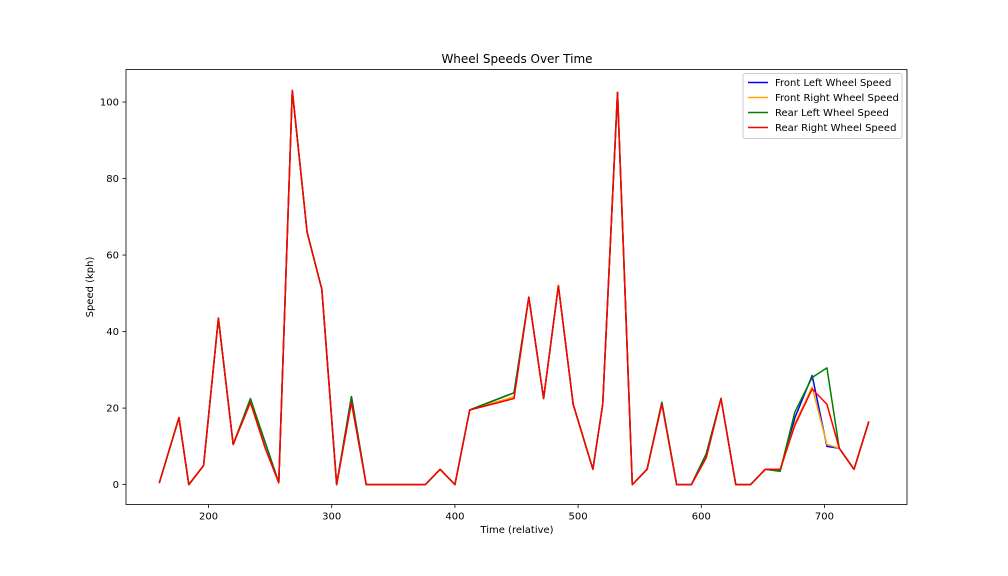  I want to click on y-axis: 0 20 40 60 80 100, so click(113, 294).